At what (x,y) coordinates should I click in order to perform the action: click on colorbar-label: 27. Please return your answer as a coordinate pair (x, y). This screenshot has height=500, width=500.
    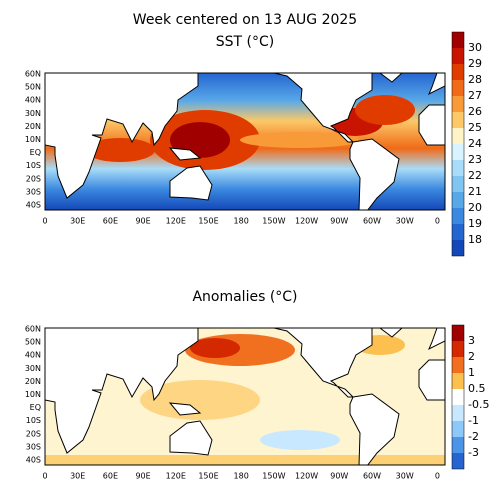
    Looking at the image, I should click on (475, 95).